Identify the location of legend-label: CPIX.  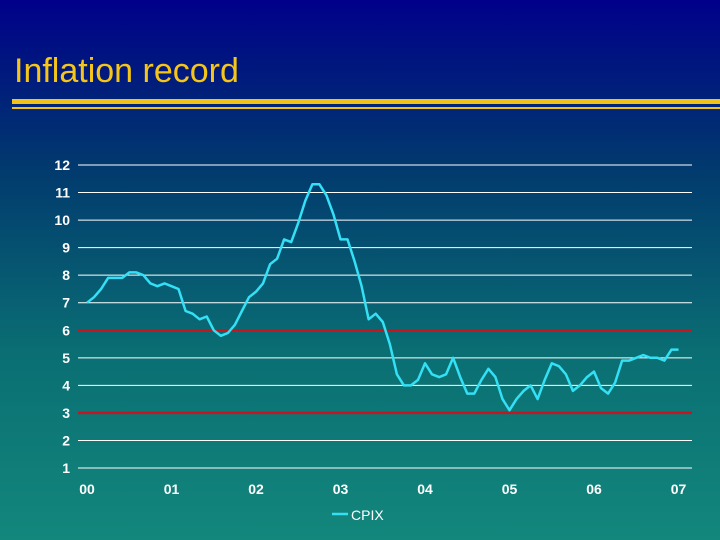
(367, 515).